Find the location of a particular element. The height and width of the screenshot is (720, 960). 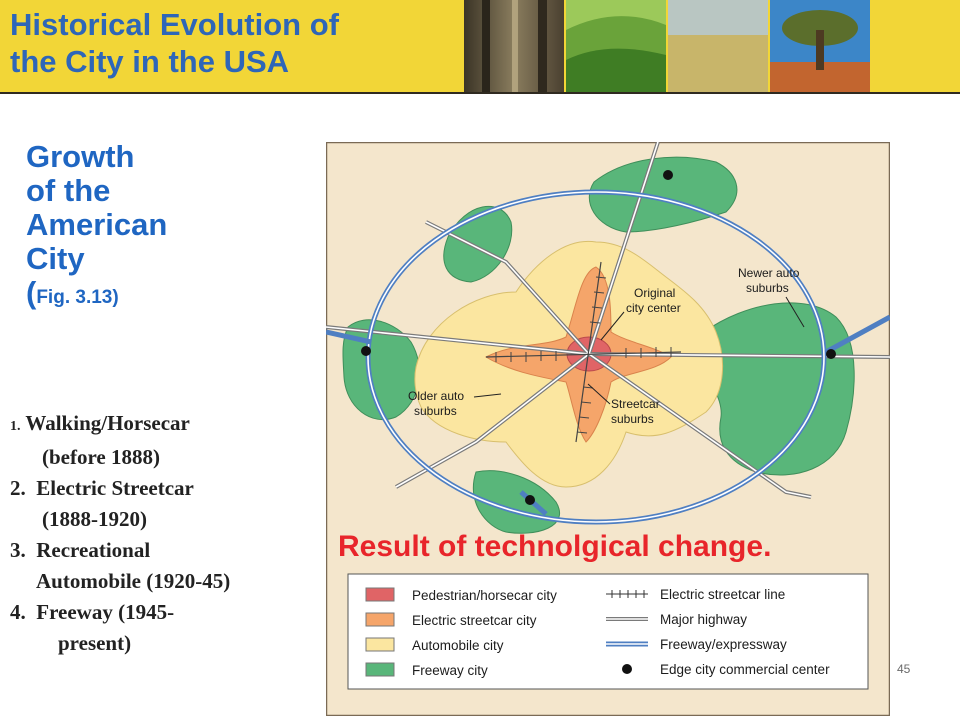

label-original-center-1: Original is located at coordinates (654, 293).